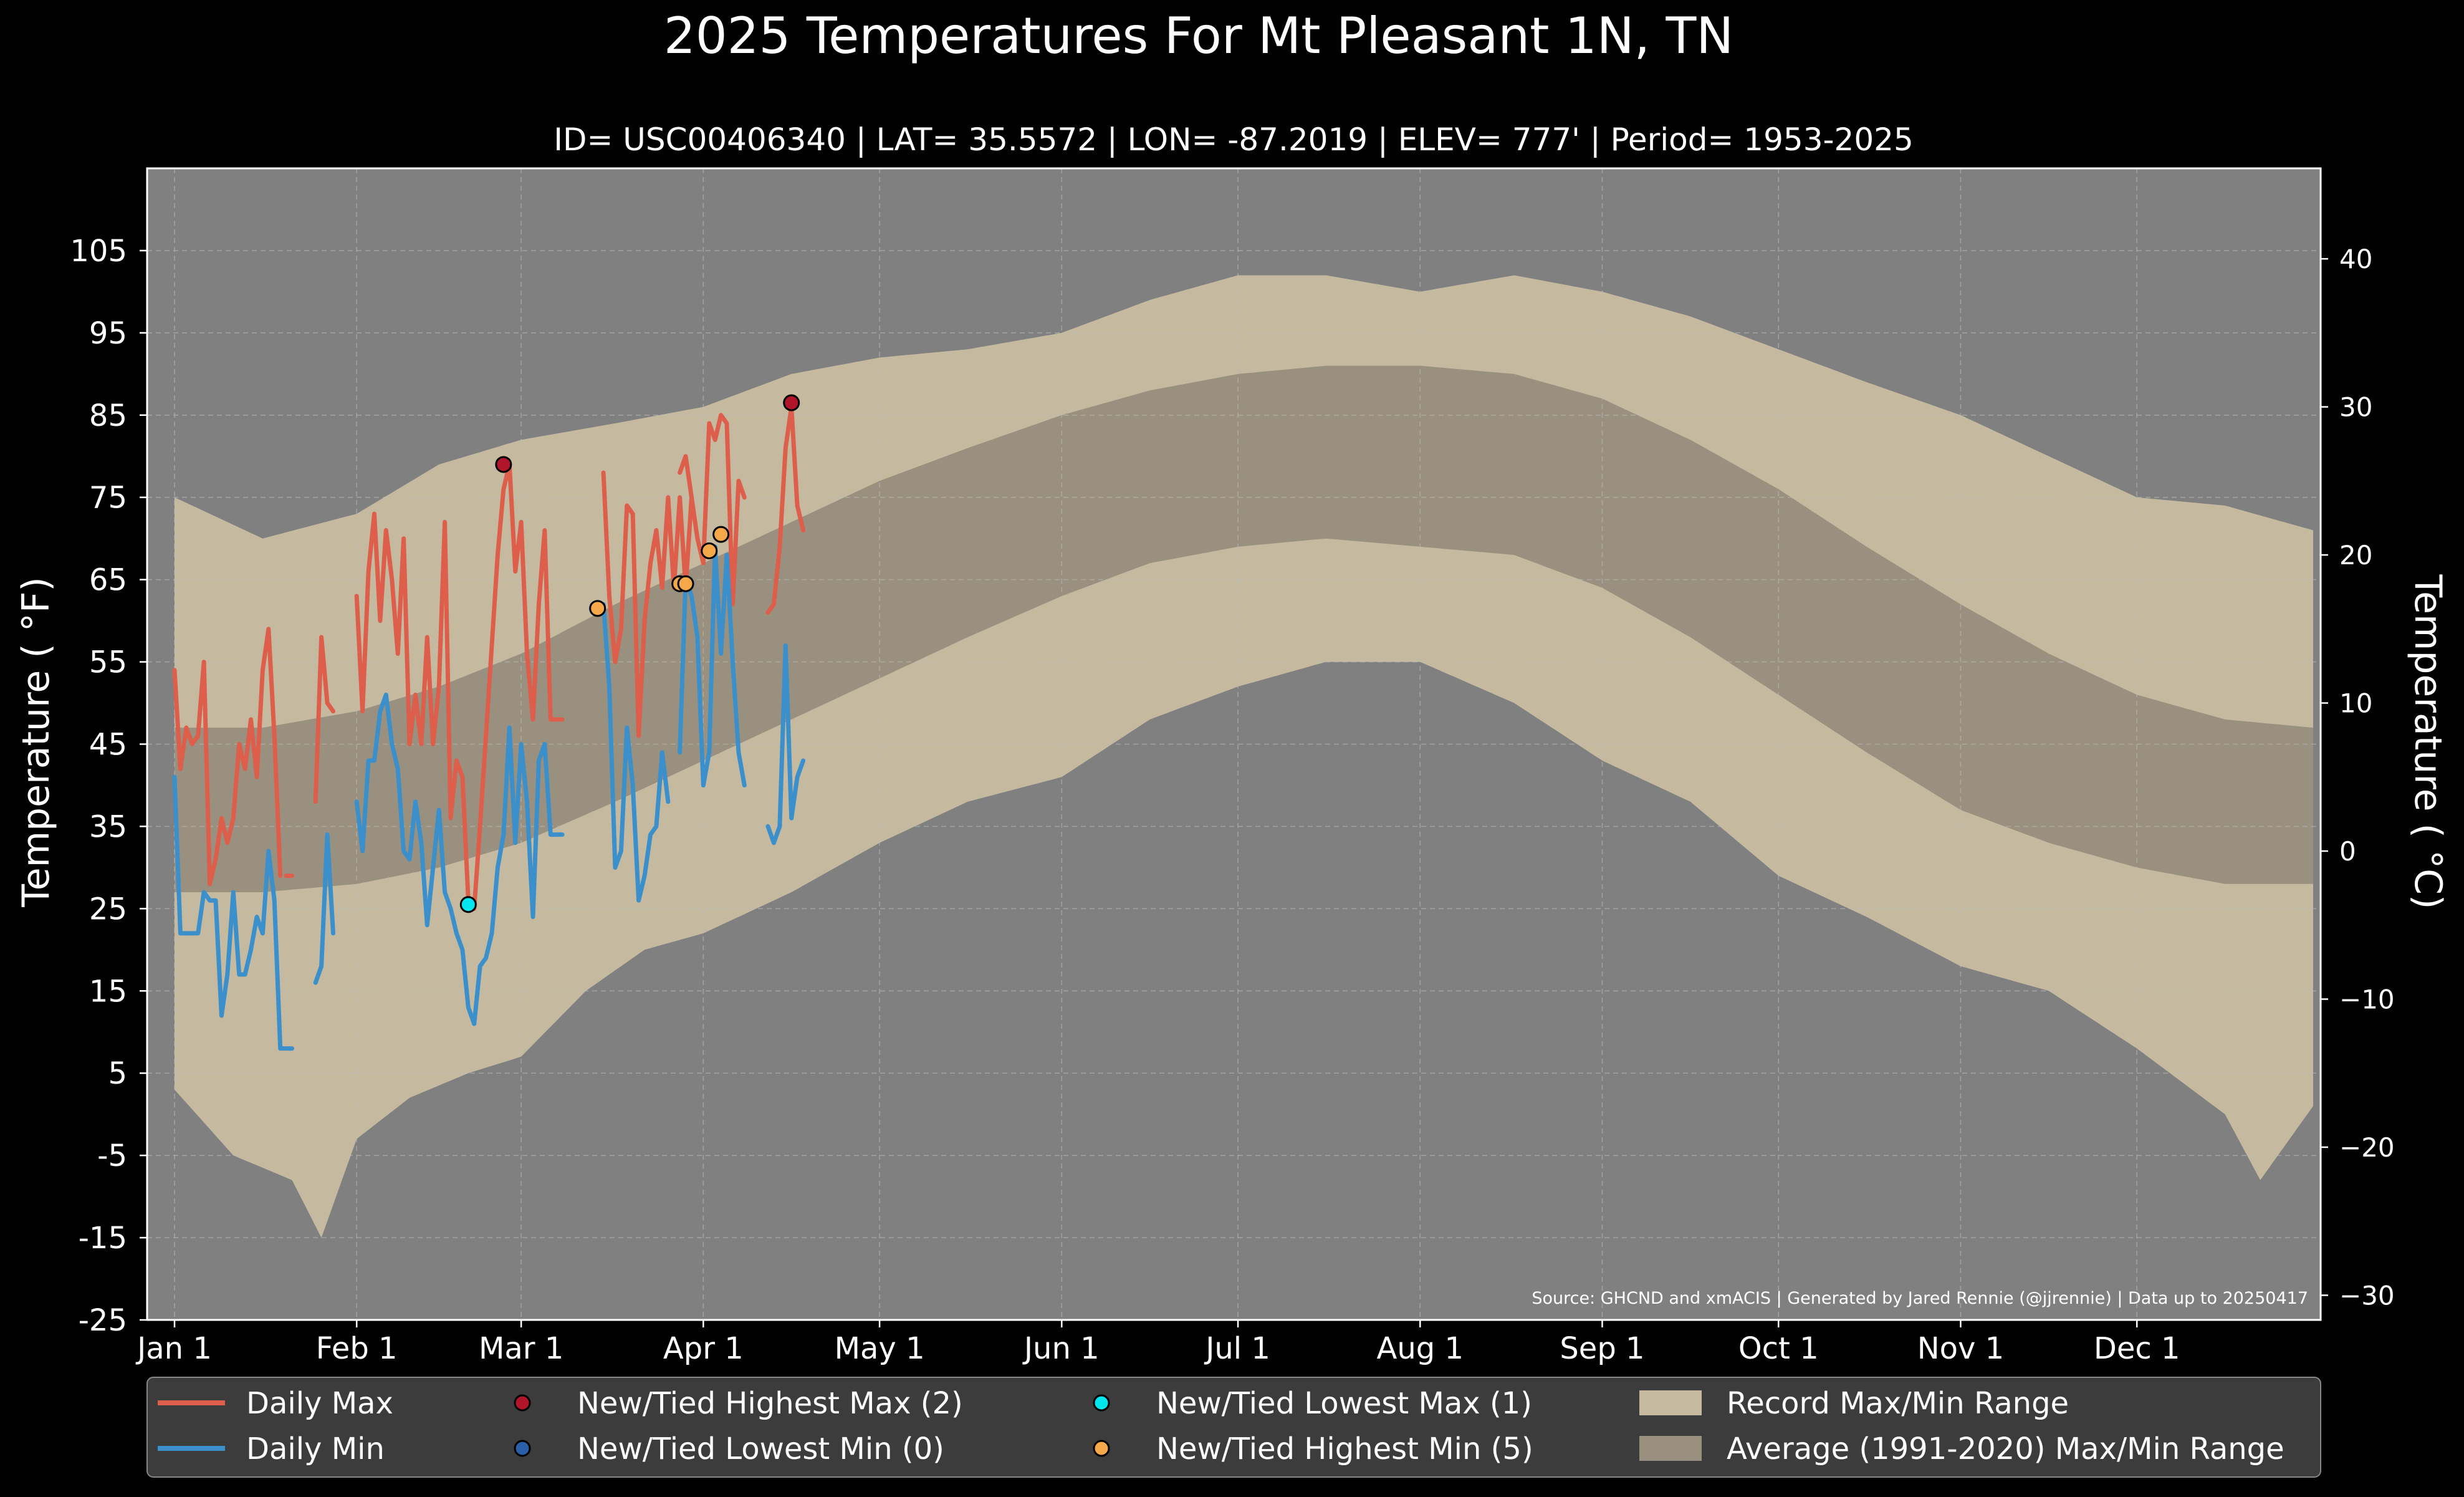 The height and width of the screenshot is (1497, 2464). I want to click on legend-average-1991-2020-max-min-range-swatch, so click(1670, 1448).